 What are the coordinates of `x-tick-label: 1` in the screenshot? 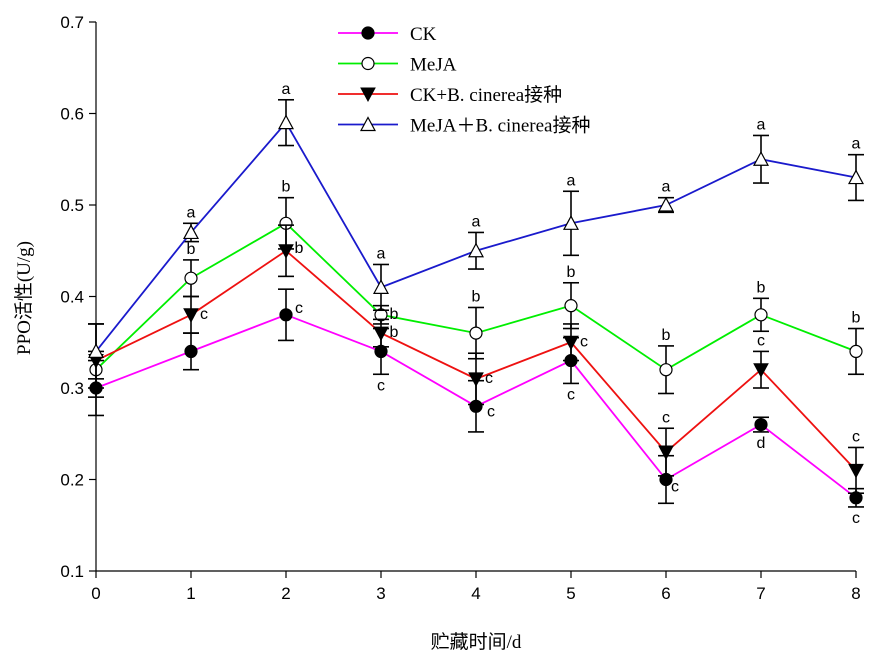 It's located at (190, 593).